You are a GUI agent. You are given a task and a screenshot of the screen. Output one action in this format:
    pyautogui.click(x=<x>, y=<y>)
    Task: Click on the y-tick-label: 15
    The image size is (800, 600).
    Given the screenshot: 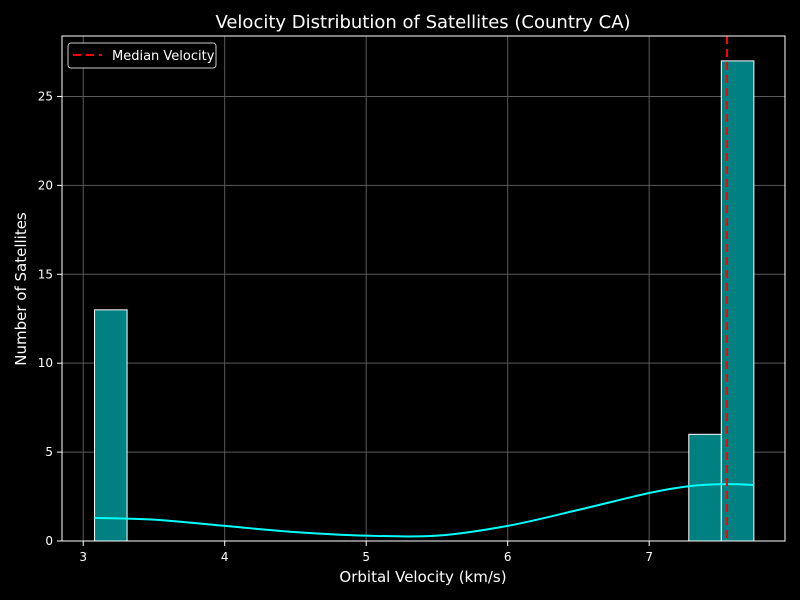 What is the action you would take?
    pyautogui.click(x=45, y=274)
    